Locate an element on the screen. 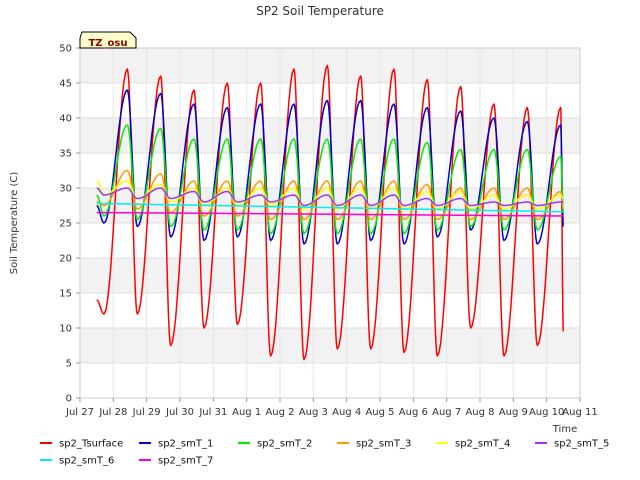  y-tick-label: 30 is located at coordinates (65, 189).